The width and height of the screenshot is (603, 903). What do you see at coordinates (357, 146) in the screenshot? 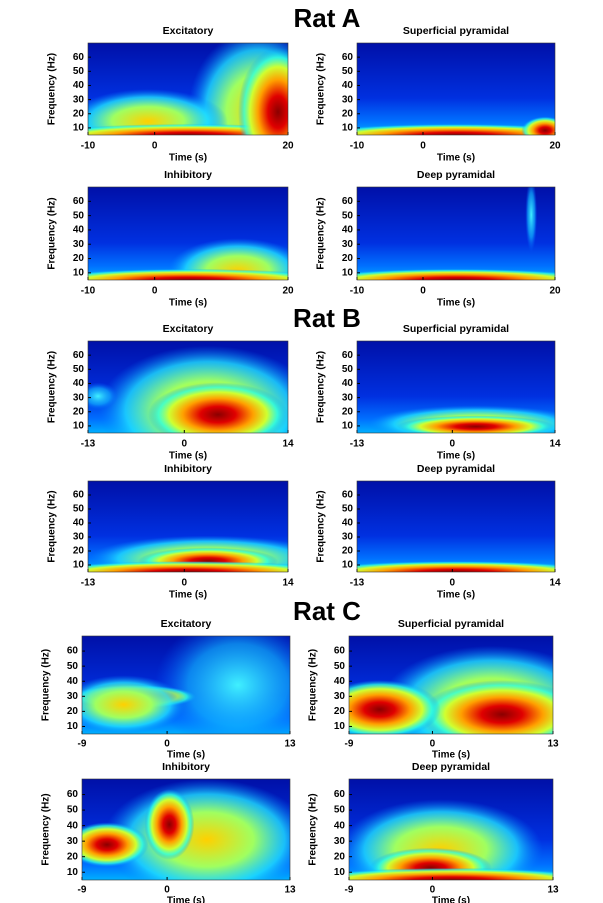
I see `x-tick-label: -10` at bounding box center [357, 146].